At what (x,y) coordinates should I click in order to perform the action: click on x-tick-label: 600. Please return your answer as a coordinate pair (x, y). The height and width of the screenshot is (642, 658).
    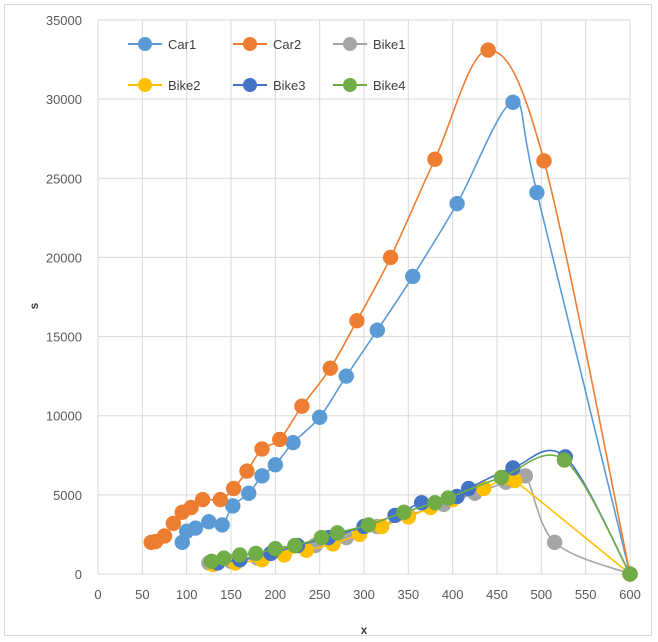
    Looking at the image, I should click on (630, 594).